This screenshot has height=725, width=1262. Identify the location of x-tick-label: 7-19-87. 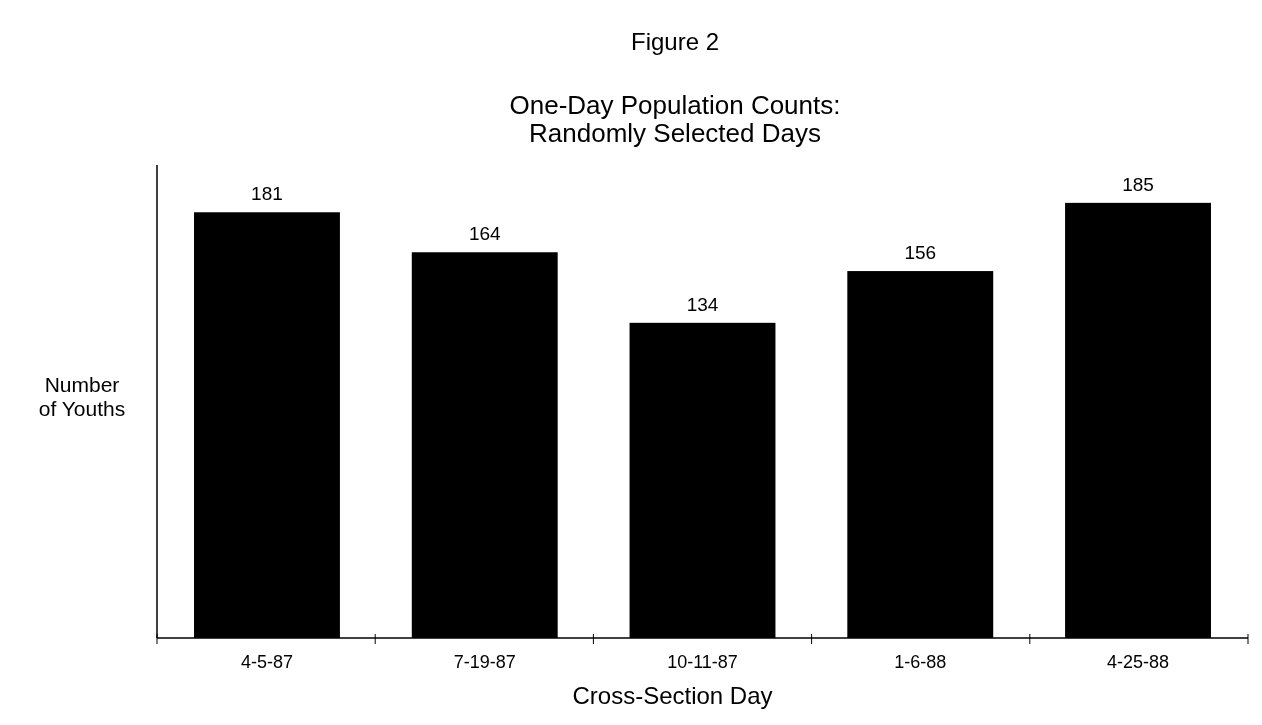
(484, 662).